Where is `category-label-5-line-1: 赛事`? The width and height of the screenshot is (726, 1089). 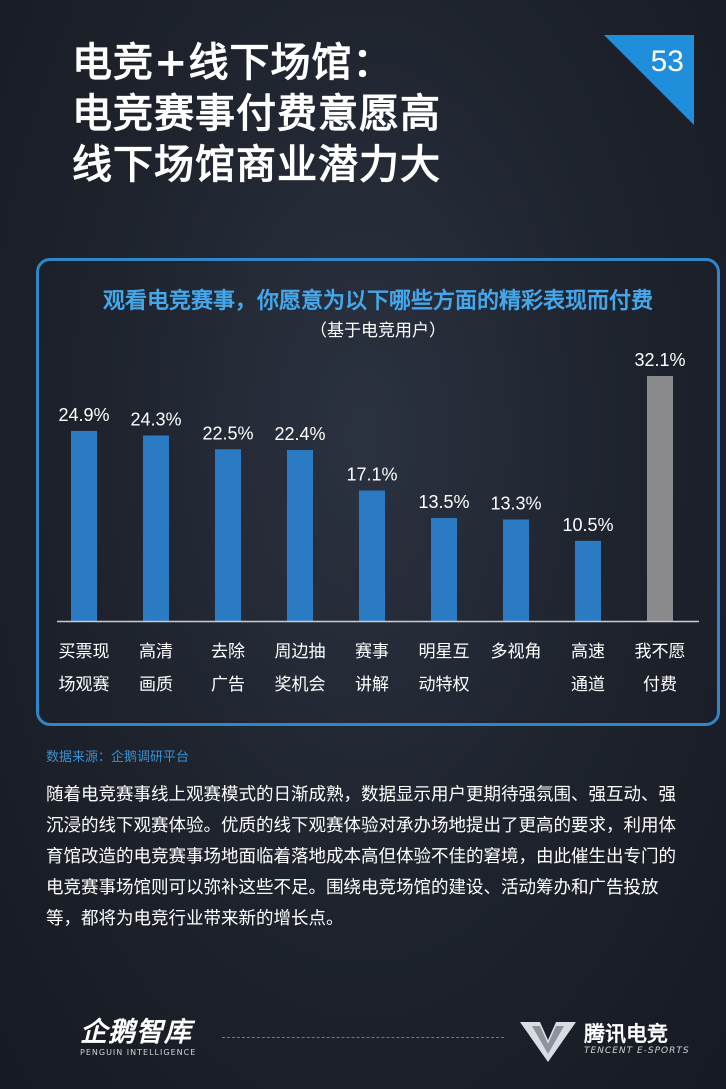 category-label-5-line-1: 赛事 is located at coordinates (372, 651).